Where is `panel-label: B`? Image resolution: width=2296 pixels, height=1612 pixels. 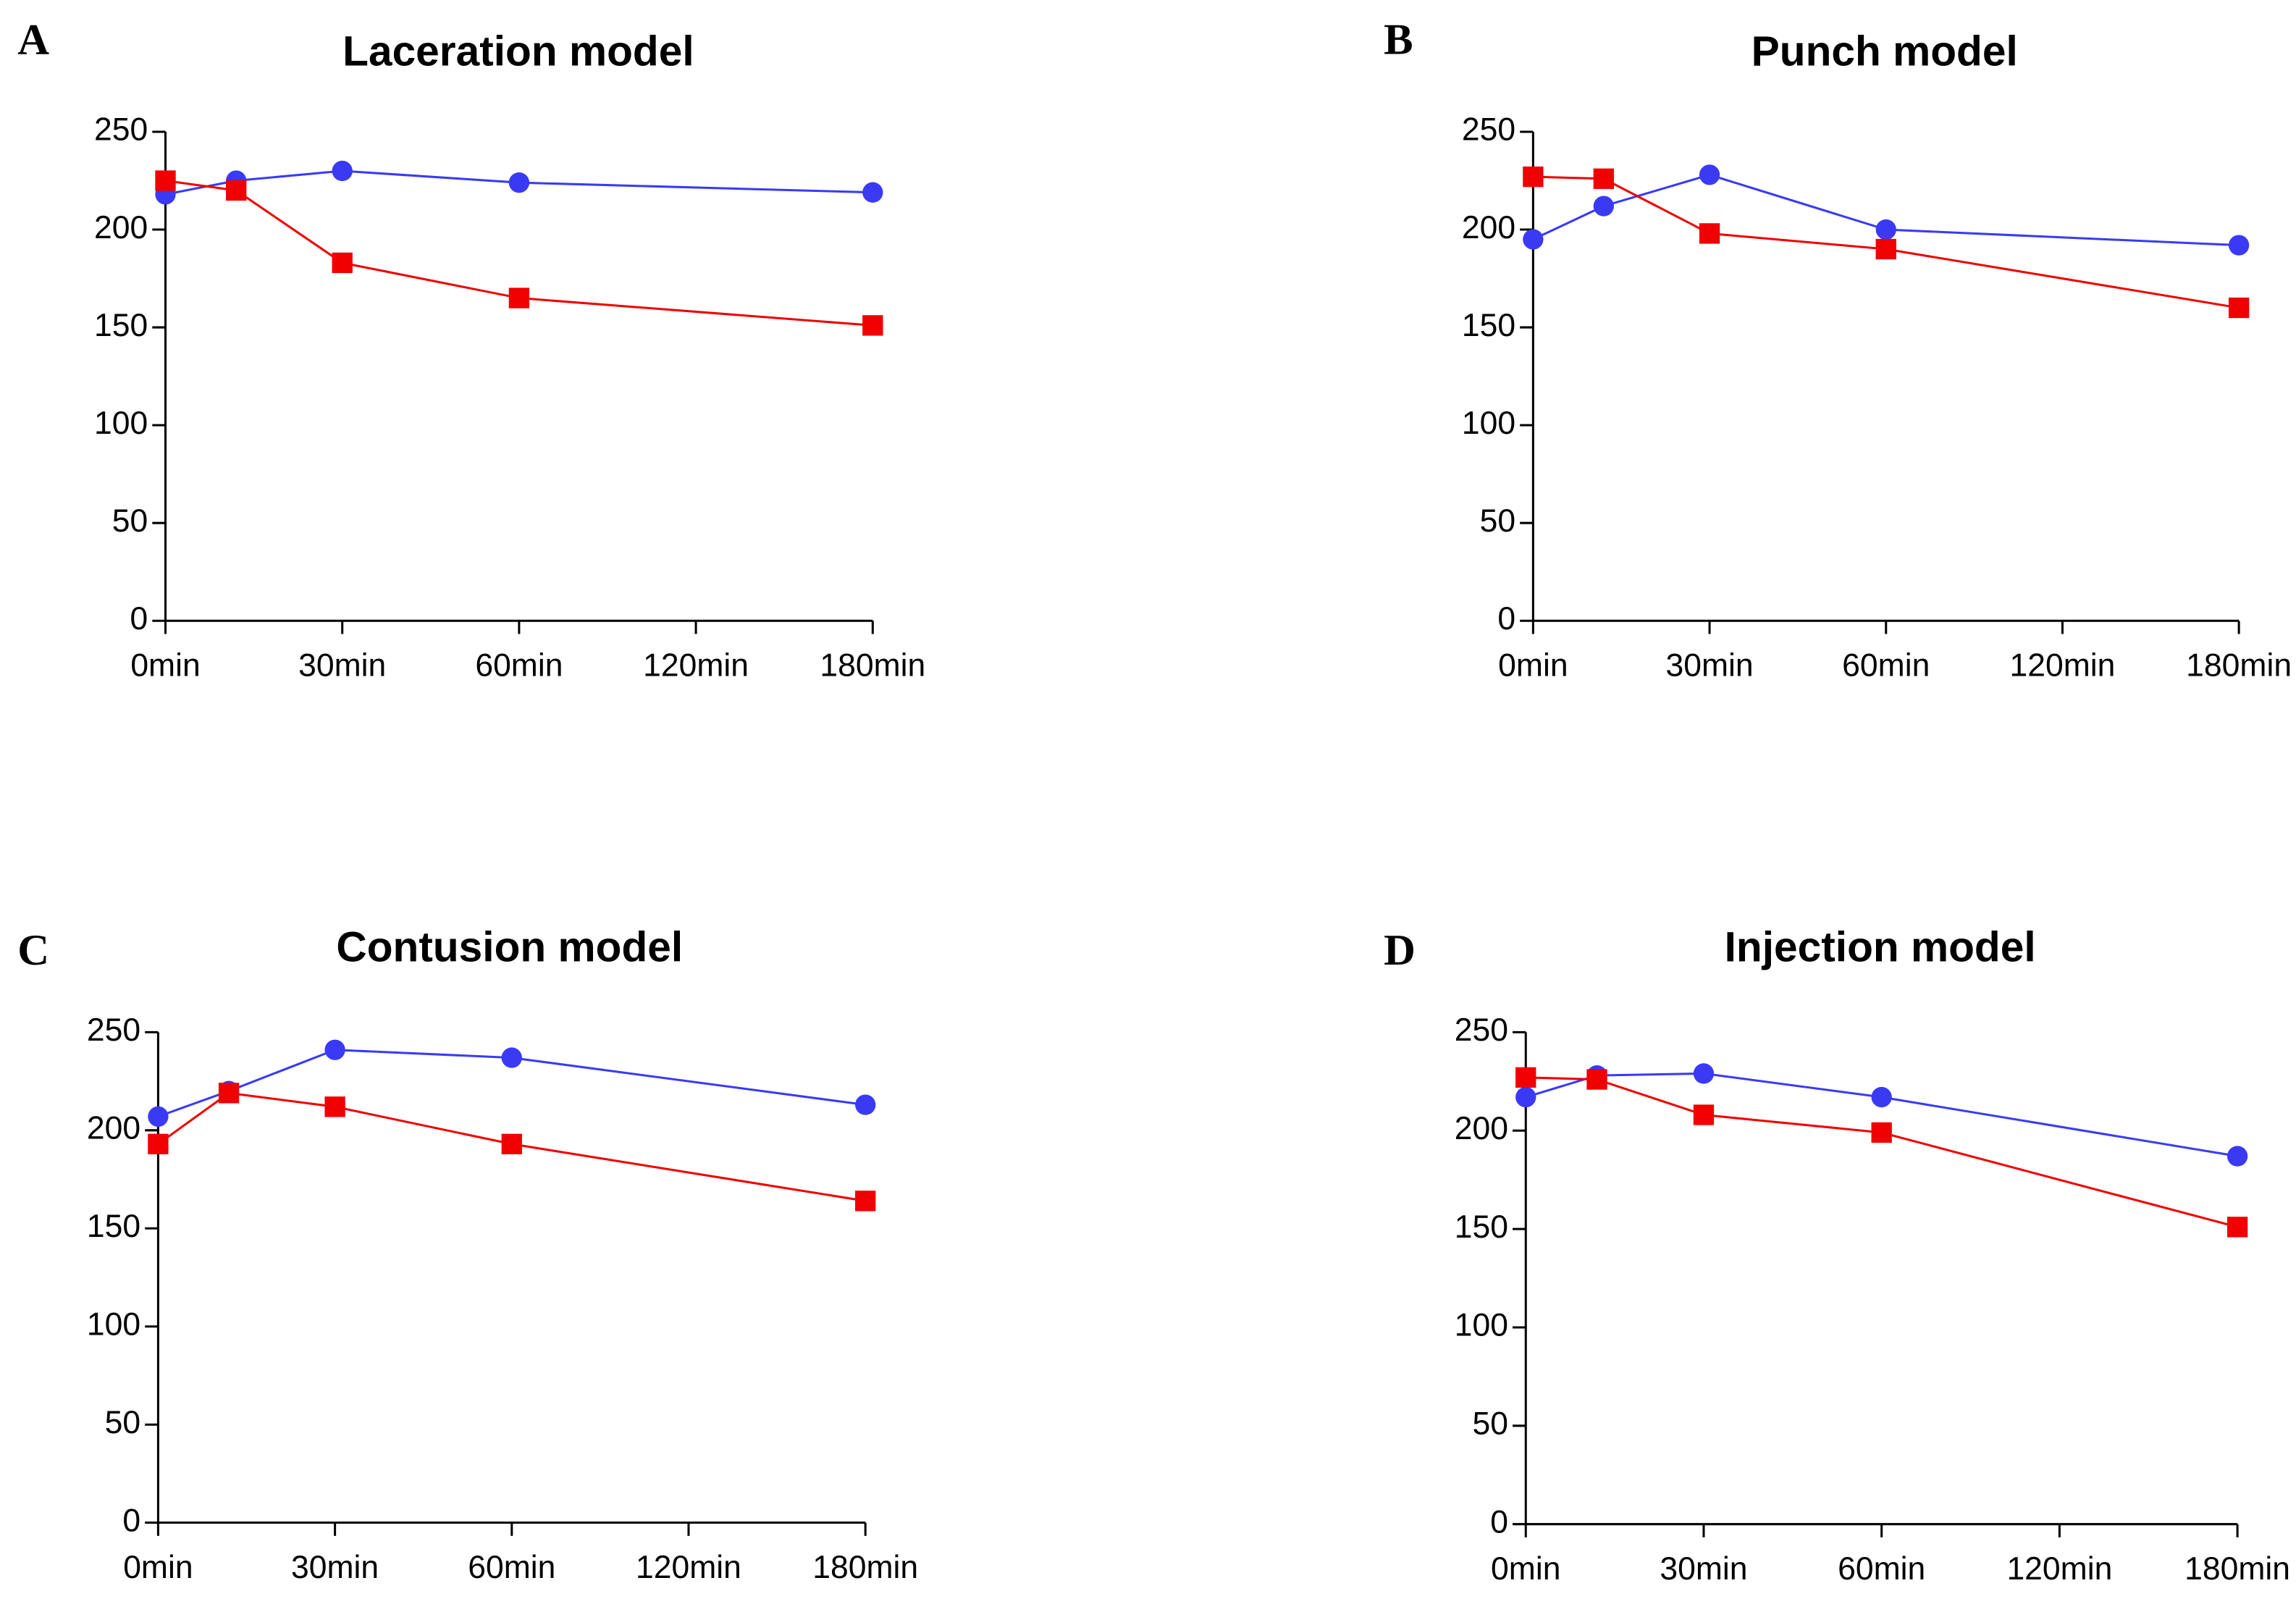
panel-label: B is located at coordinates (1399, 40).